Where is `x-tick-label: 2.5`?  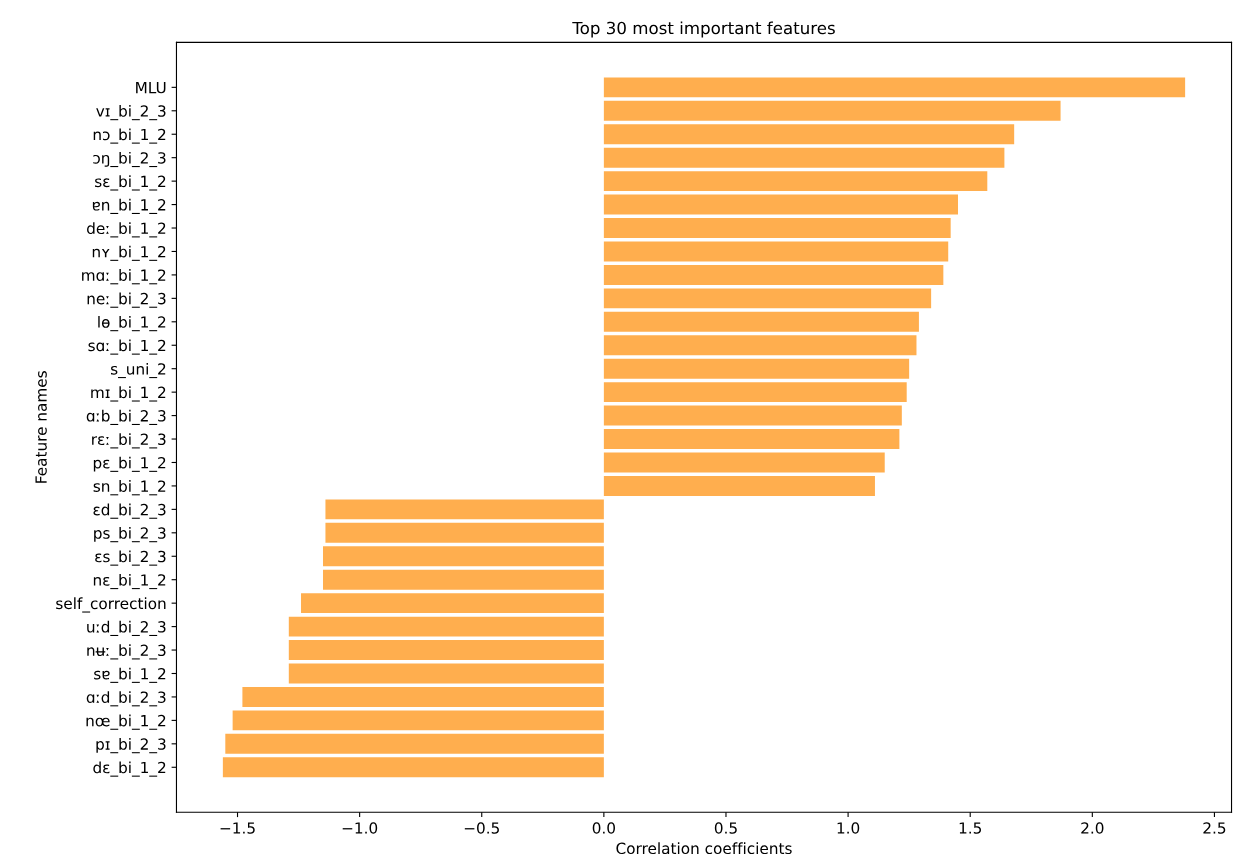 x-tick-label: 2.5 is located at coordinates (1214, 828).